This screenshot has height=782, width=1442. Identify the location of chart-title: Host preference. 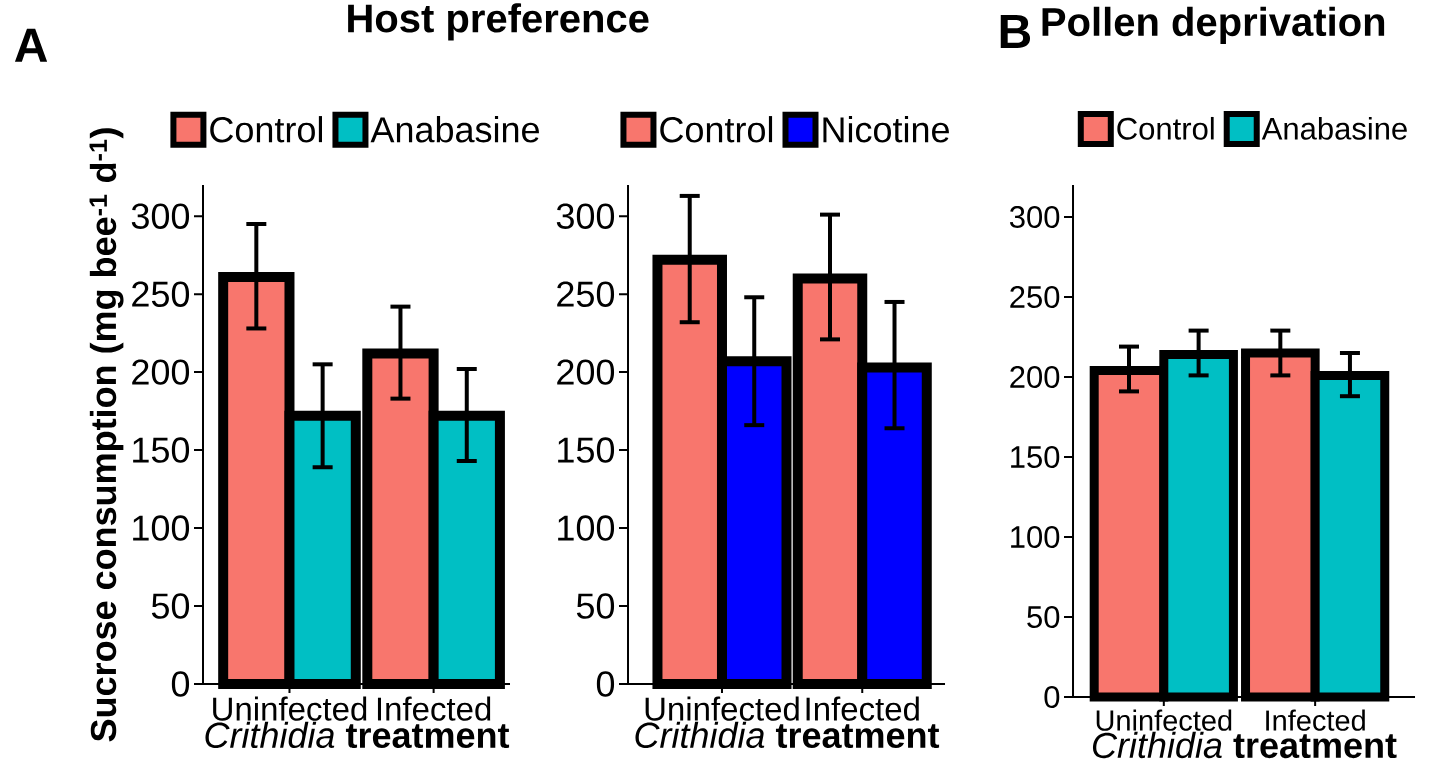
(498, 22).